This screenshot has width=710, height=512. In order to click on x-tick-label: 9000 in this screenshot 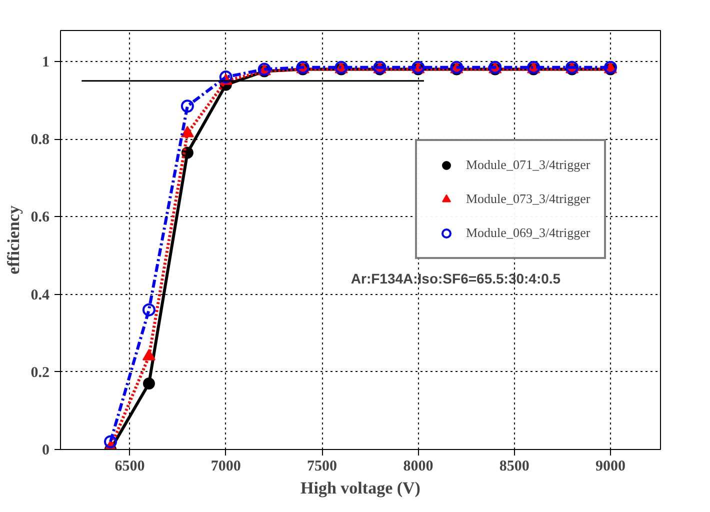, I will do `click(611, 466)`.